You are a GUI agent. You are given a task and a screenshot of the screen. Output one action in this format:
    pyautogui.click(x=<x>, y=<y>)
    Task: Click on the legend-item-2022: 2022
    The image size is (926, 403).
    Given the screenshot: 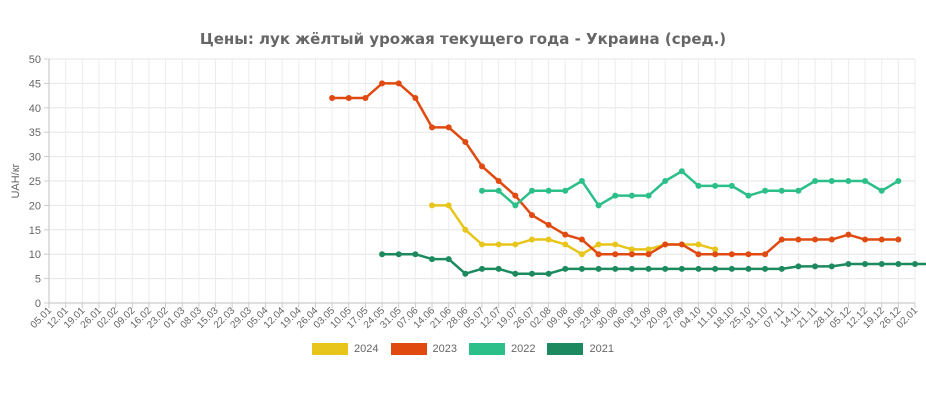 What is the action you would take?
    pyautogui.click(x=502, y=349)
    